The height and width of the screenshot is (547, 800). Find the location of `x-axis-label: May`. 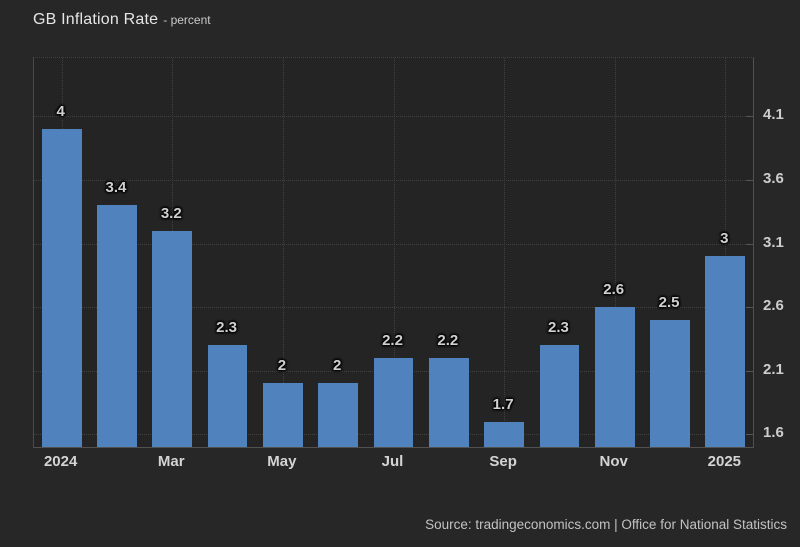

x-axis-label: May is located at coordinates (282, 461).